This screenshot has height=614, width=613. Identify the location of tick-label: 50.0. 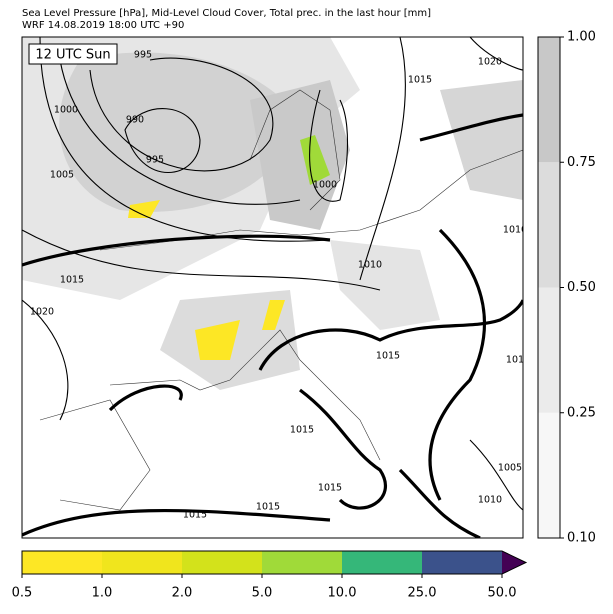
(502, 593).